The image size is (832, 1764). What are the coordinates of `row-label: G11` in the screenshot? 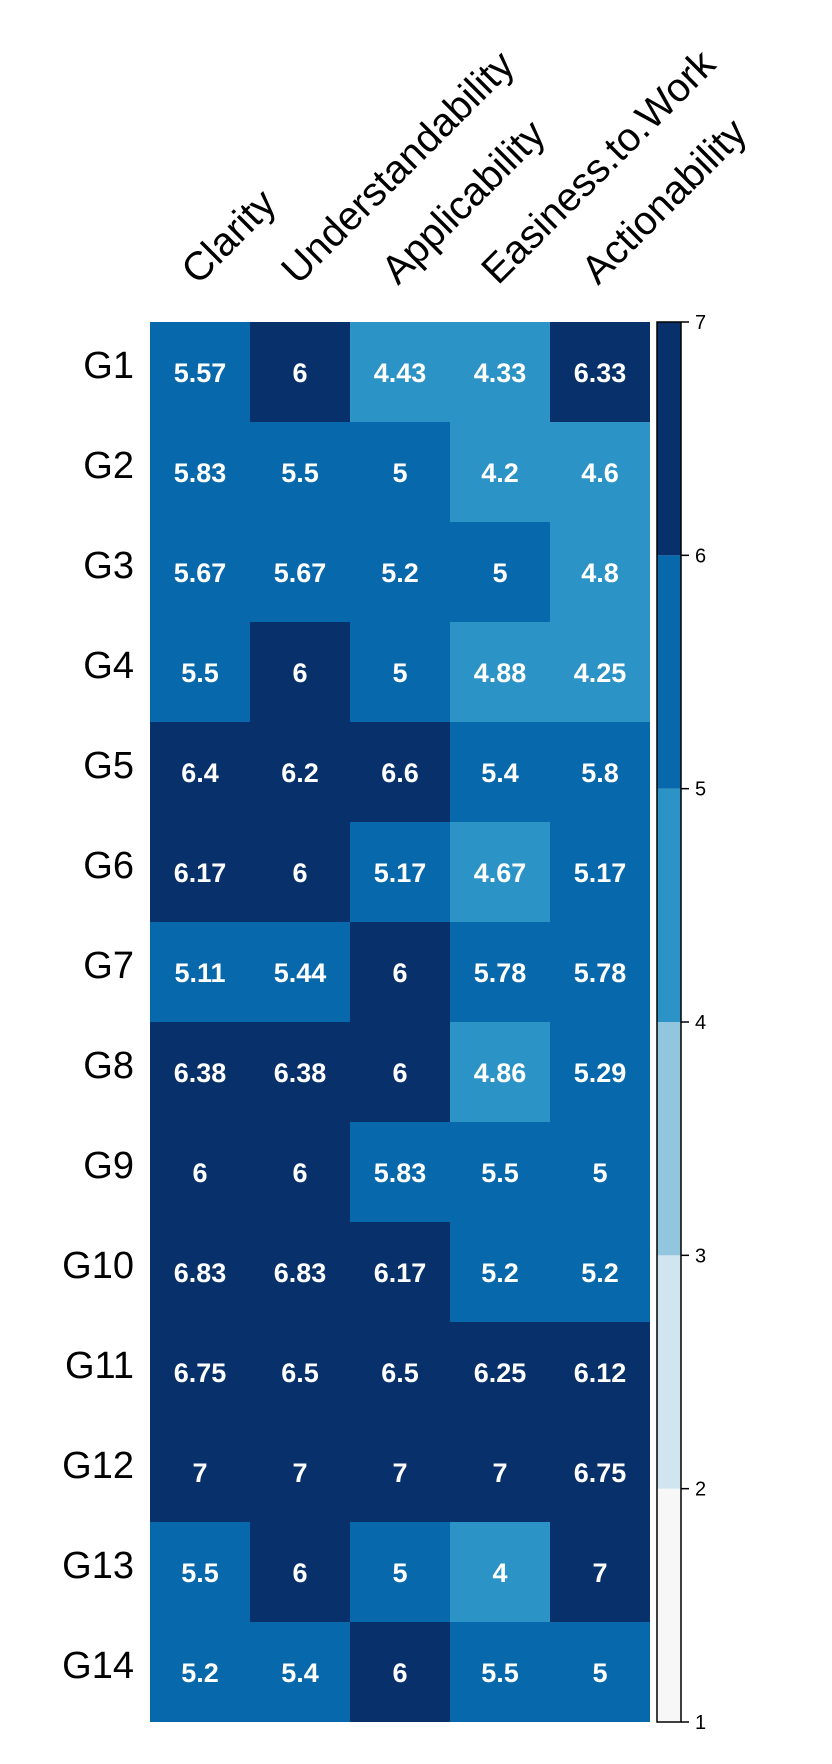 It's located at (99, 1366).